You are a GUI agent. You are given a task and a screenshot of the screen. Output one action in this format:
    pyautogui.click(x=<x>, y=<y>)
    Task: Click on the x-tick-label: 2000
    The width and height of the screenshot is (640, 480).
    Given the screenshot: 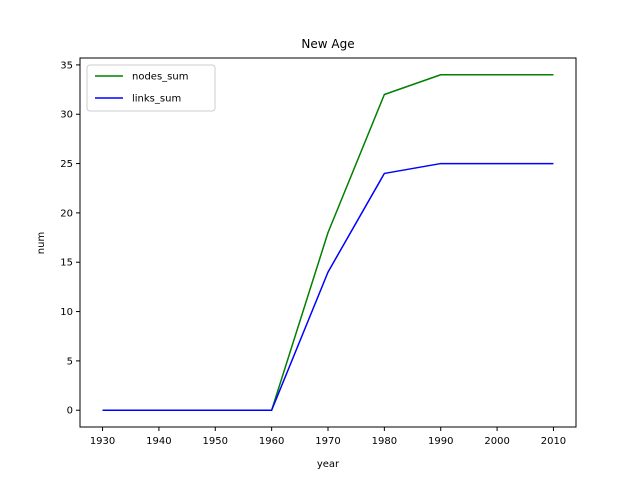 What is the action you would take?
    pyautogui.click(x=496, y=441)
    